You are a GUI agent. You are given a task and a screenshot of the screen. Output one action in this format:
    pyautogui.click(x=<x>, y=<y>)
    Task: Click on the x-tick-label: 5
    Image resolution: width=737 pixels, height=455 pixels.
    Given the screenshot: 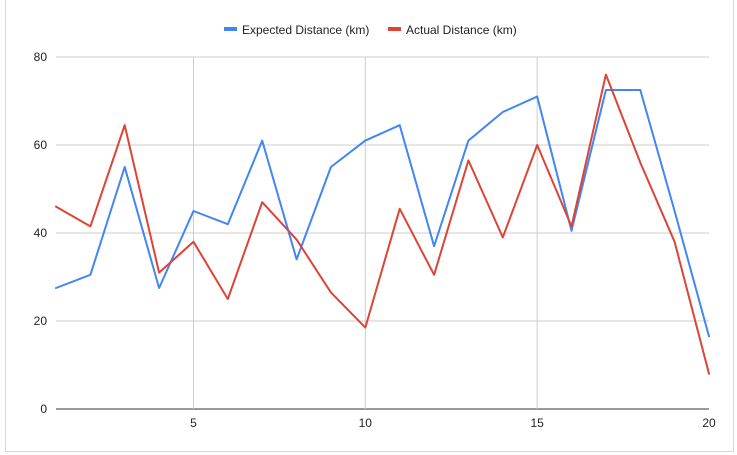 What is the action you would take?
    pyautogui.click(x=193, y=423)
    